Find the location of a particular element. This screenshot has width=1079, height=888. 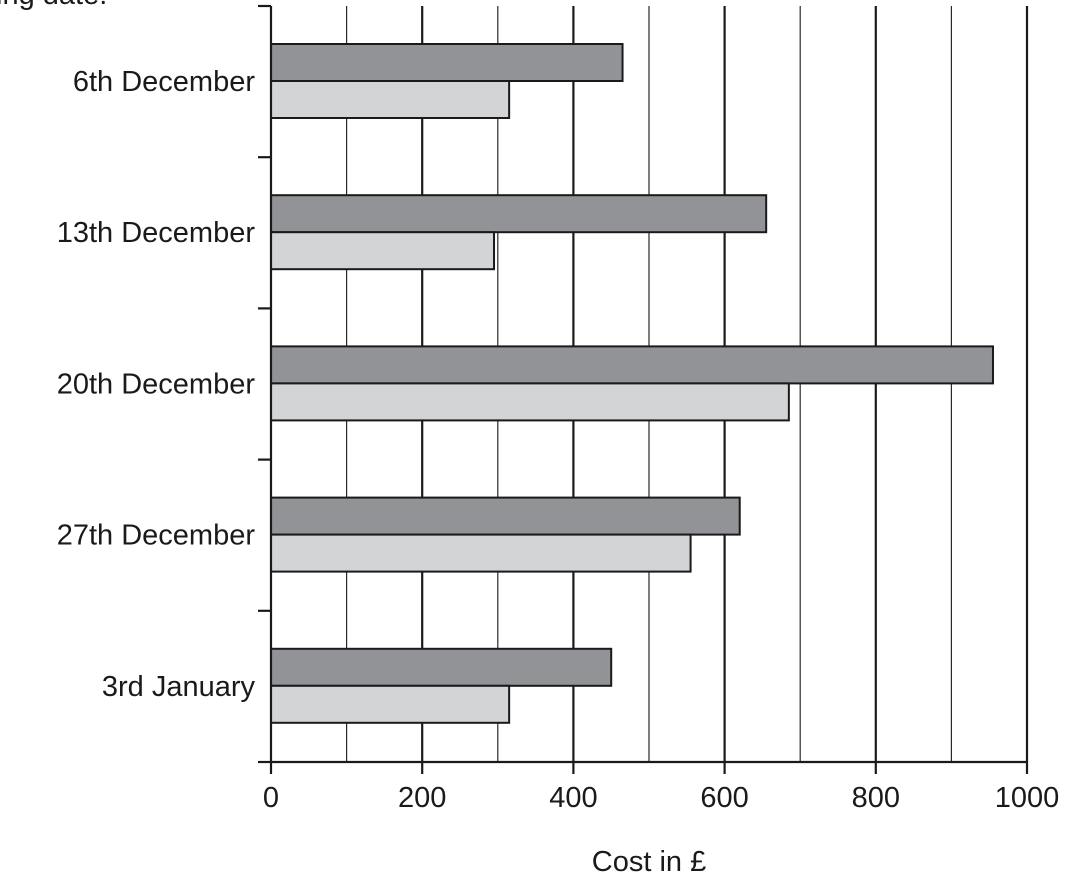

category-label: 20th December is located at coordinates (156, 384).